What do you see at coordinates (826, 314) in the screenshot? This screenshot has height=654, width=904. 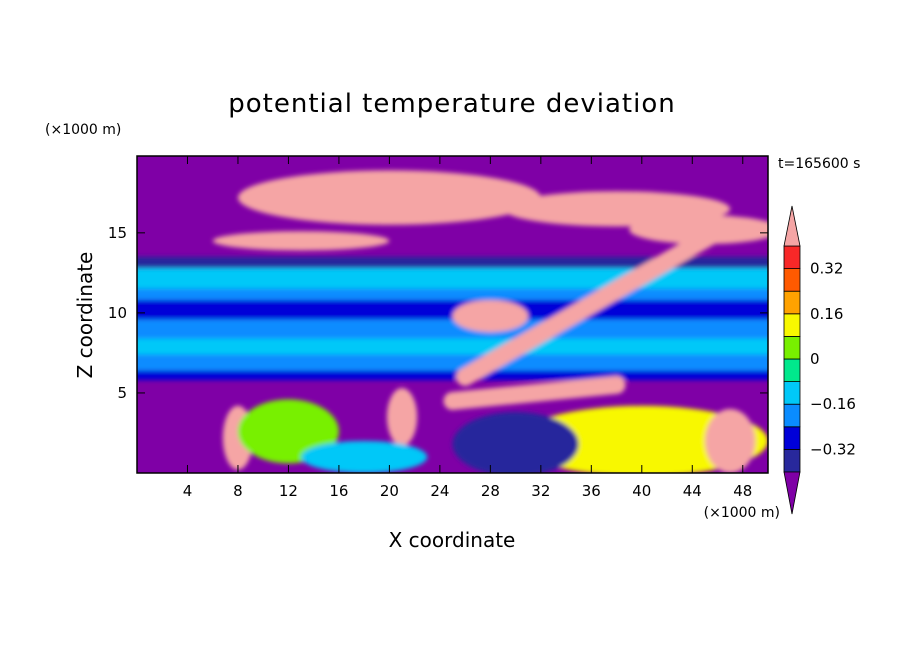 I see `colorbar-label: 0.16` at bounding box center [826, 314].